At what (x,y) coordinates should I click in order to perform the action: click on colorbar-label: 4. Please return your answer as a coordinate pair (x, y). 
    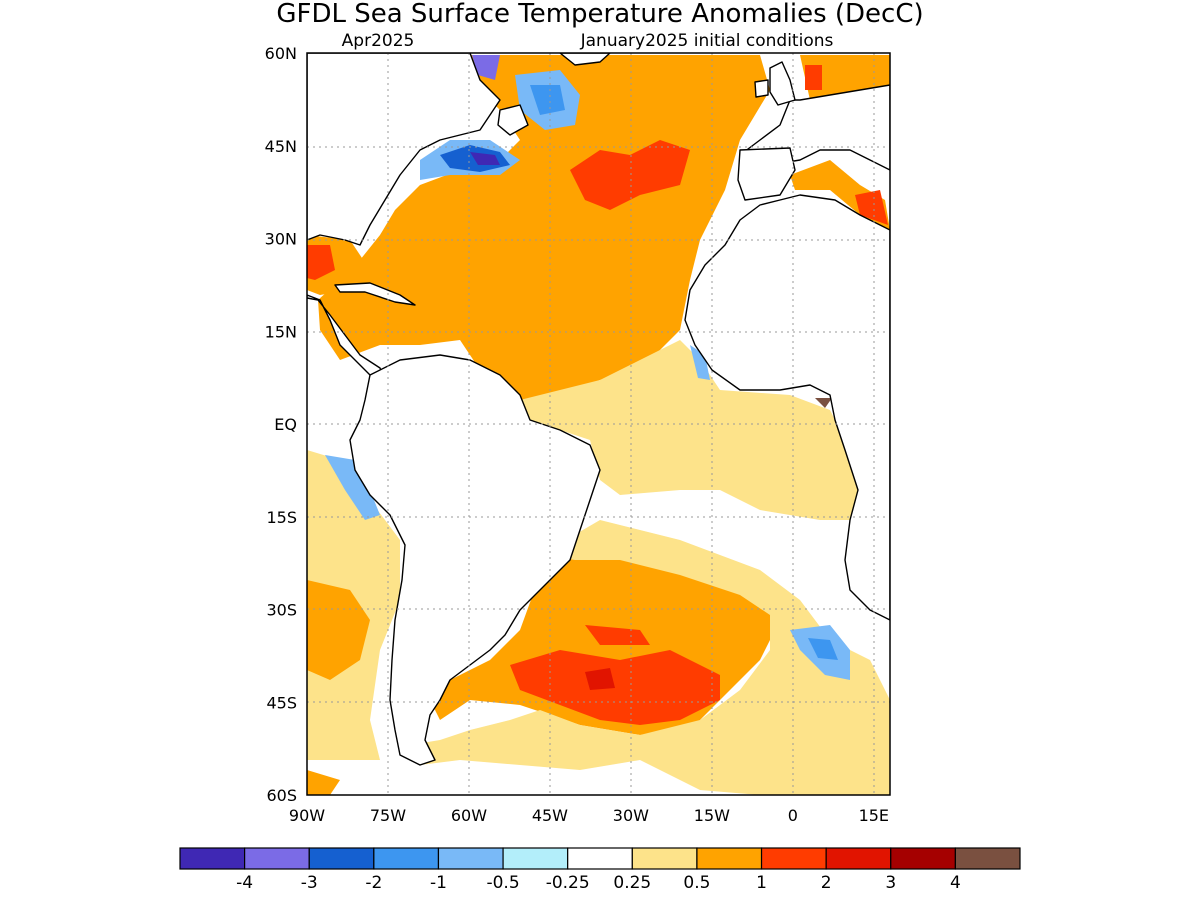
    Looking at the image, I should click on (955, 883).